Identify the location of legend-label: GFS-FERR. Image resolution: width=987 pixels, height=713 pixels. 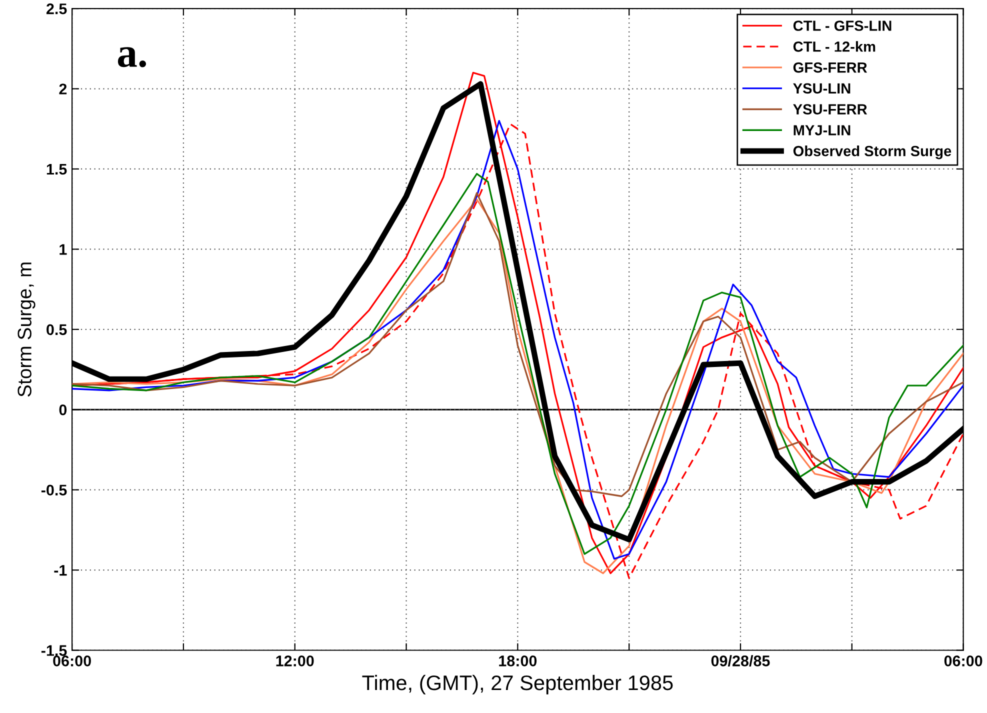
(830, 67).